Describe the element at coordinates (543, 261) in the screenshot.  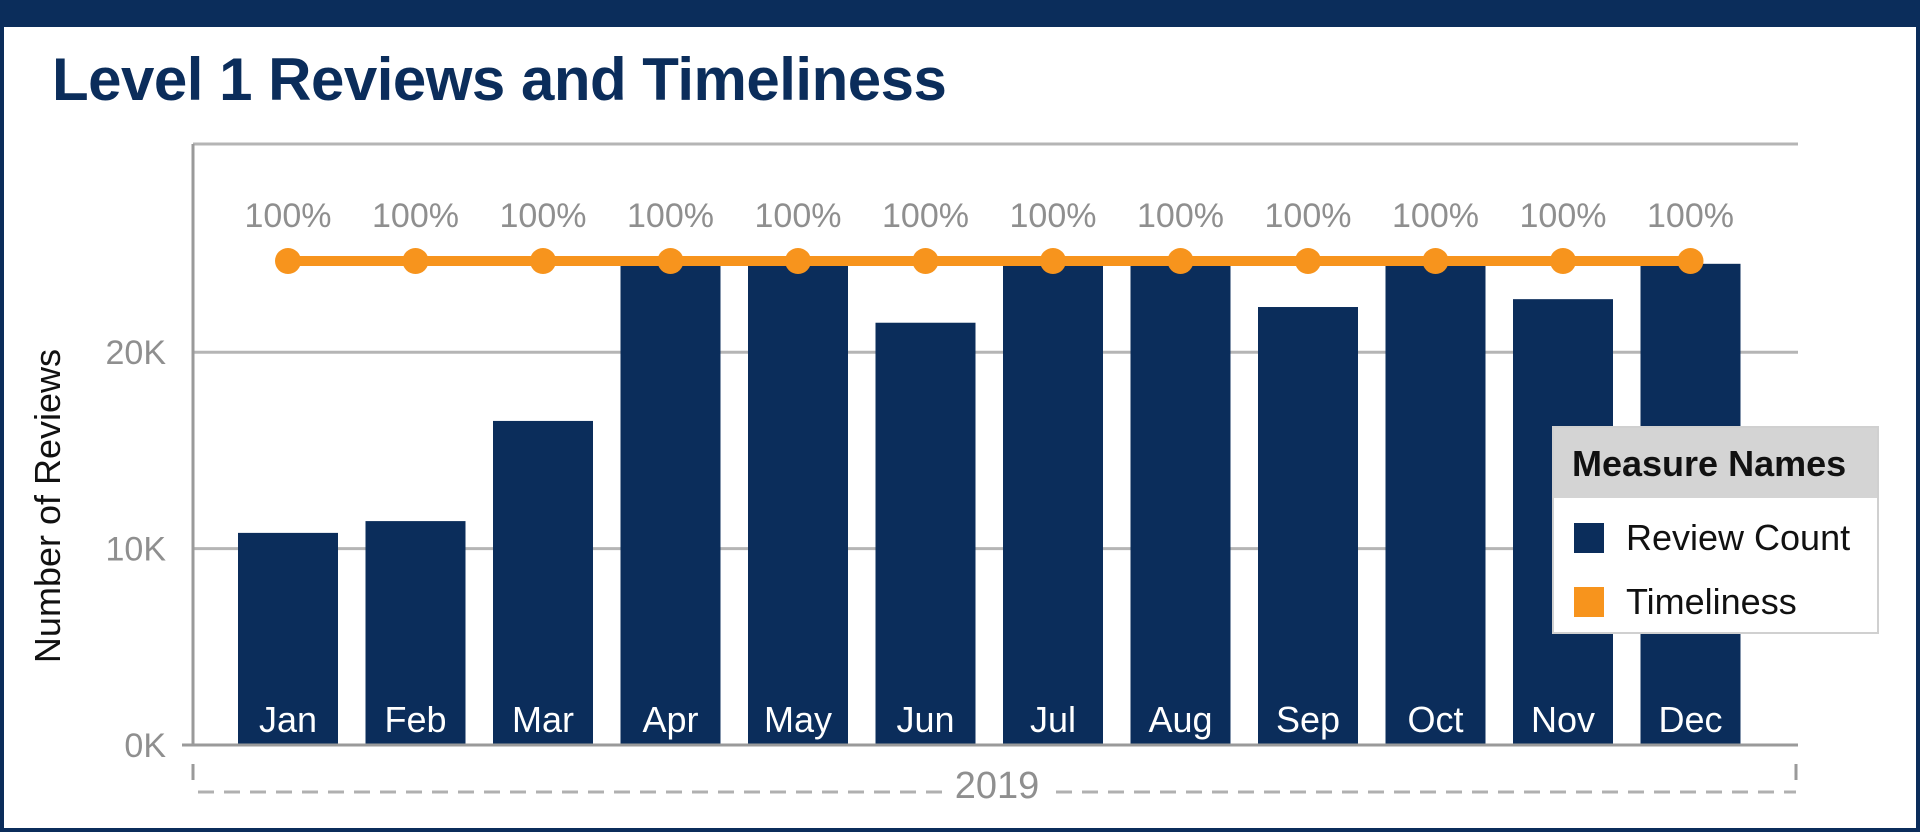
I see `timeliness-point-mar` at that location.